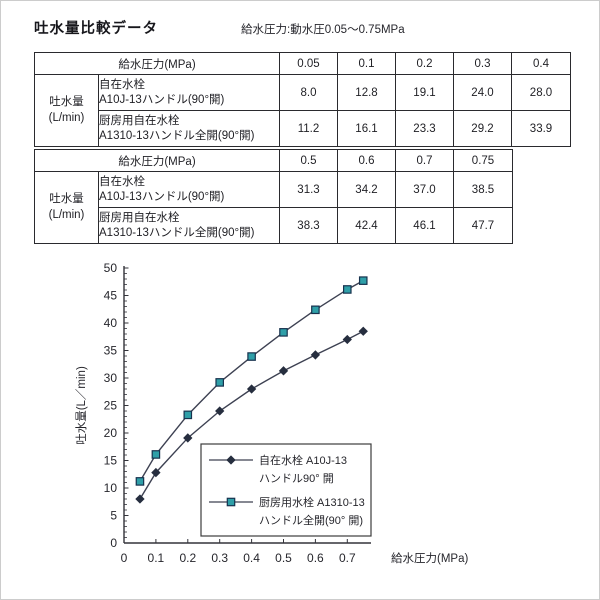  What do you see at coordinates (96, 29) in the screenshot?
I see `page-title: 吐水量比較データ` at bounding box center [96, 29].